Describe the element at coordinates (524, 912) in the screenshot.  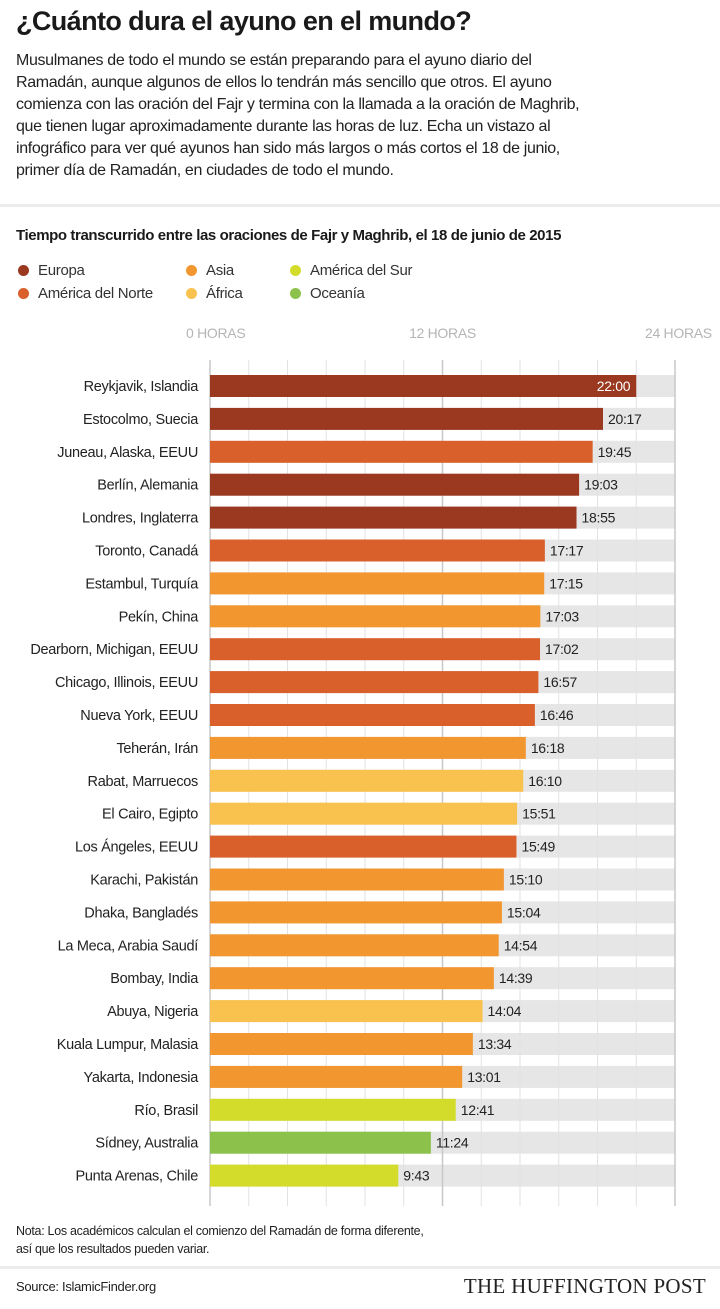
I see `data-label: 15:04` at that location.